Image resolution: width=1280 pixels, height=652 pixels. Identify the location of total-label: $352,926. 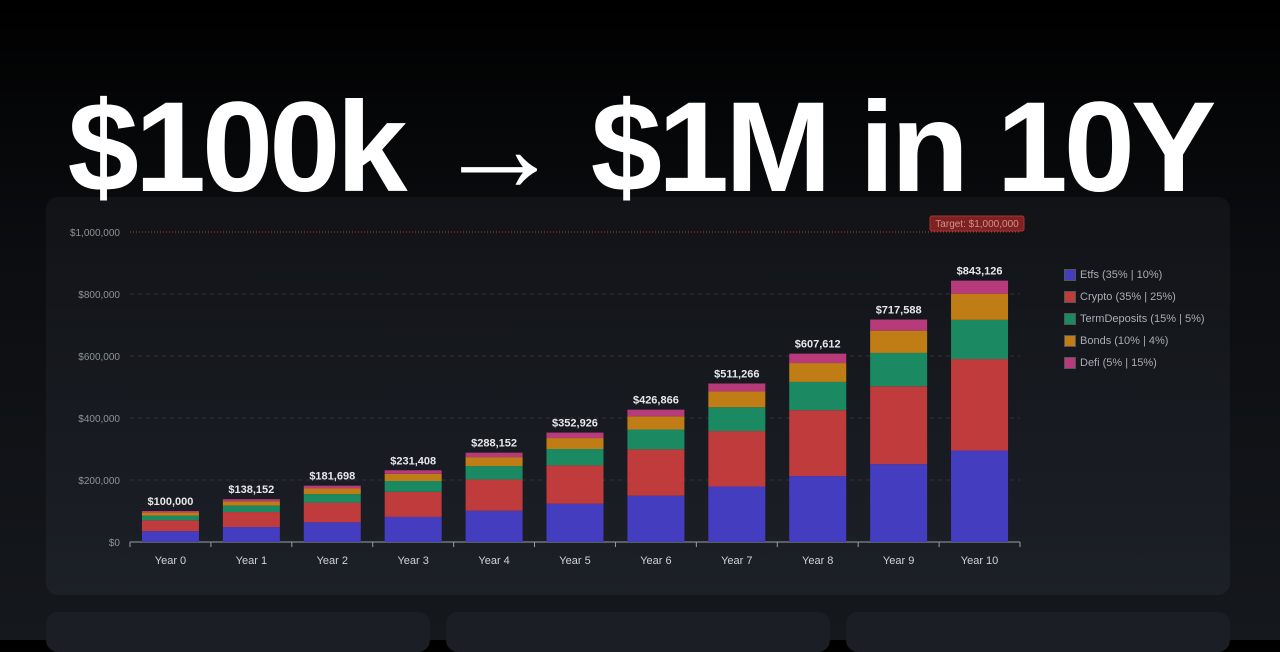
(575, 424).